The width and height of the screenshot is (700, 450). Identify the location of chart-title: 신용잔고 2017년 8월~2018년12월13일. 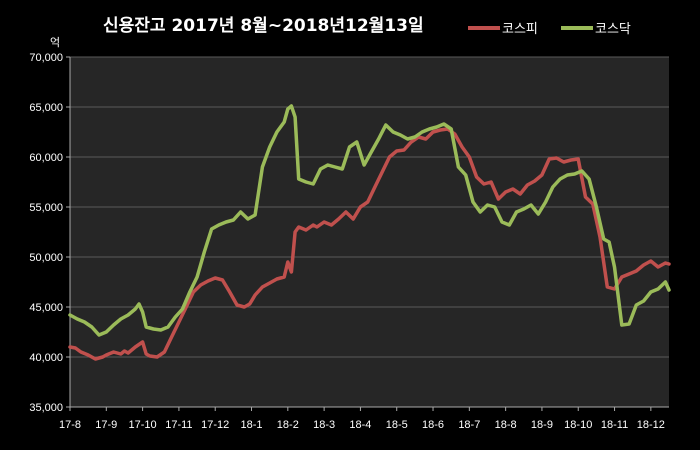
(263, 26).